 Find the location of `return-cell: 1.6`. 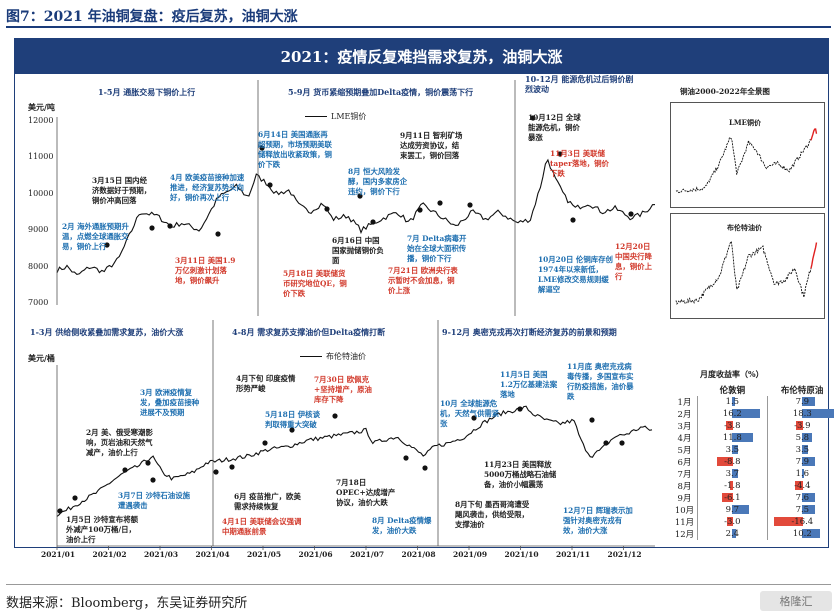

return-cell: 1.6 is located at coordinates (801, 474).